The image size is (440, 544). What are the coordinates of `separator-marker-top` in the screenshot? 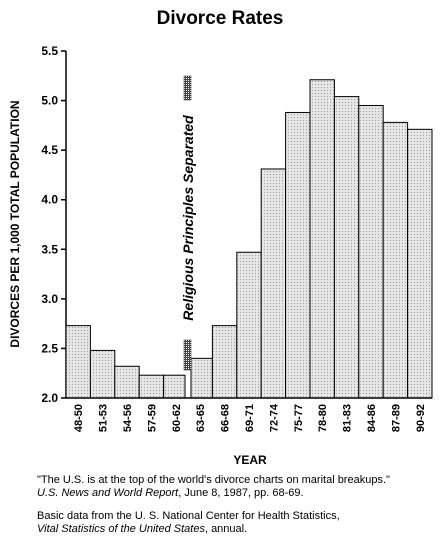 It's located at (187, 88).